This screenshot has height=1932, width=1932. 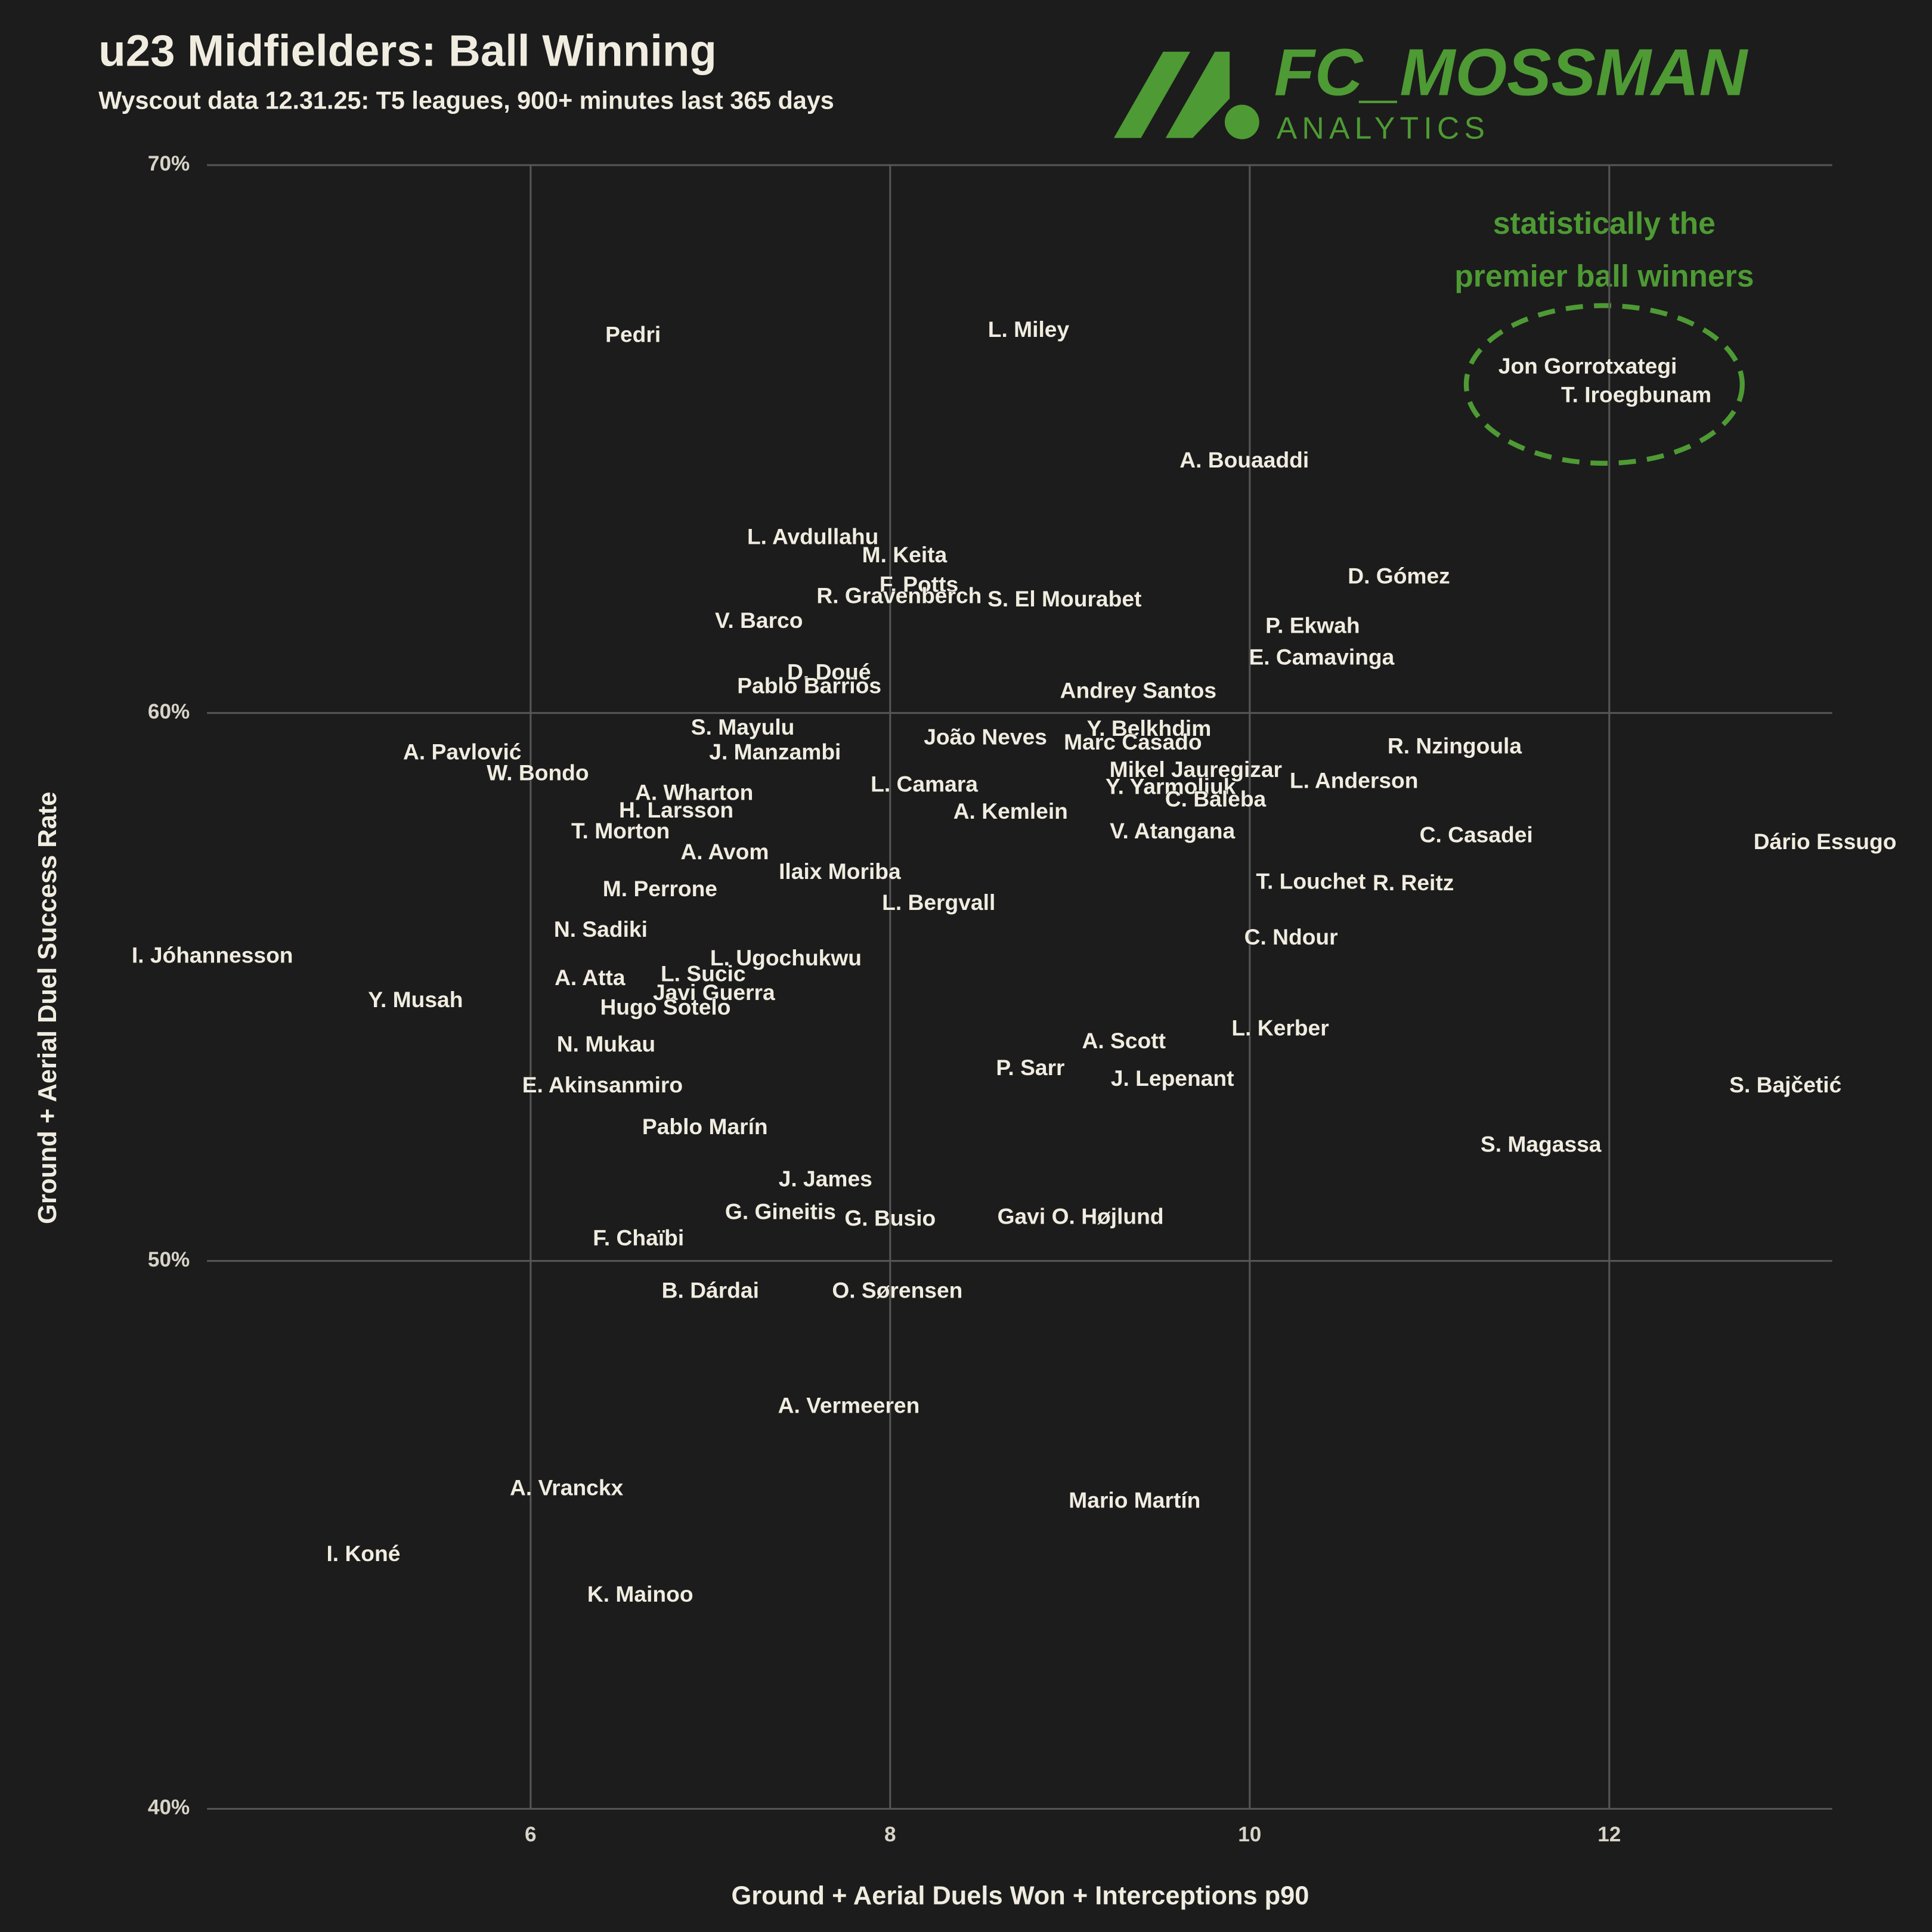 What do you see at coordinates (1355, 780) in the screenshot?
I see `point-label: L. Anderson` at bounding box center [1355, 780].